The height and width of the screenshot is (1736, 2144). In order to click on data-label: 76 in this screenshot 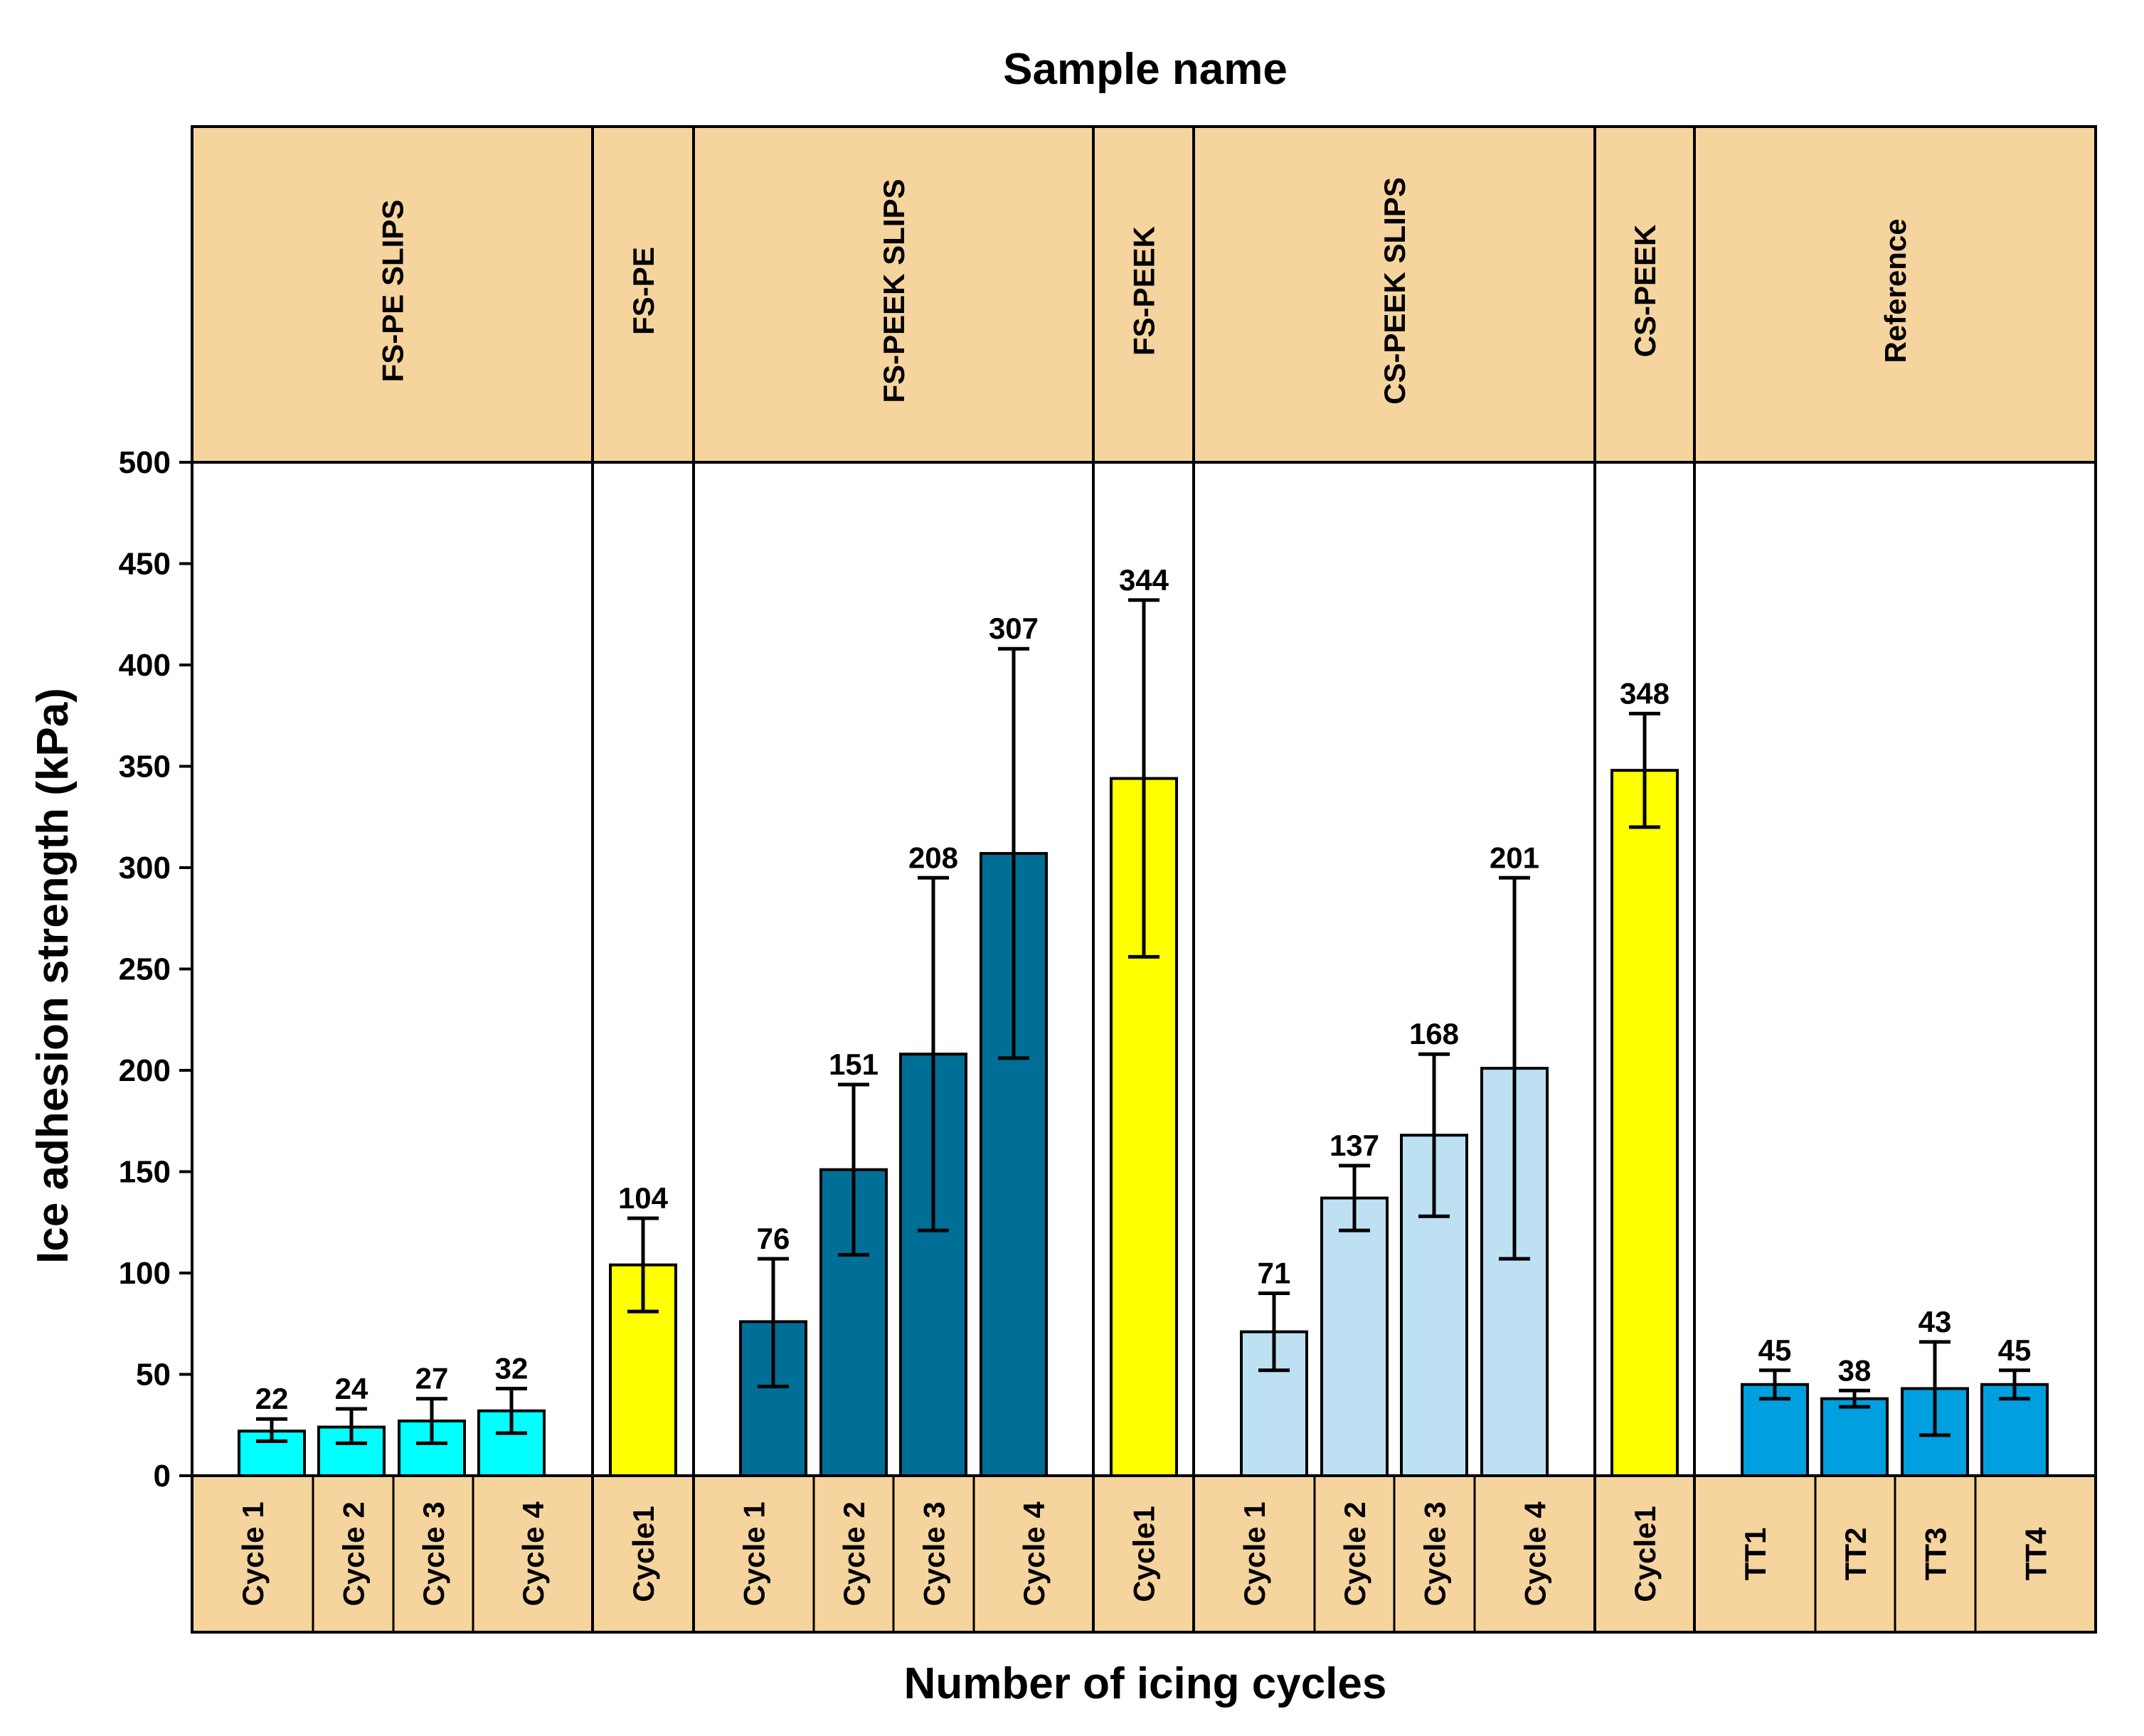, I will do `click(774, 1238)`.